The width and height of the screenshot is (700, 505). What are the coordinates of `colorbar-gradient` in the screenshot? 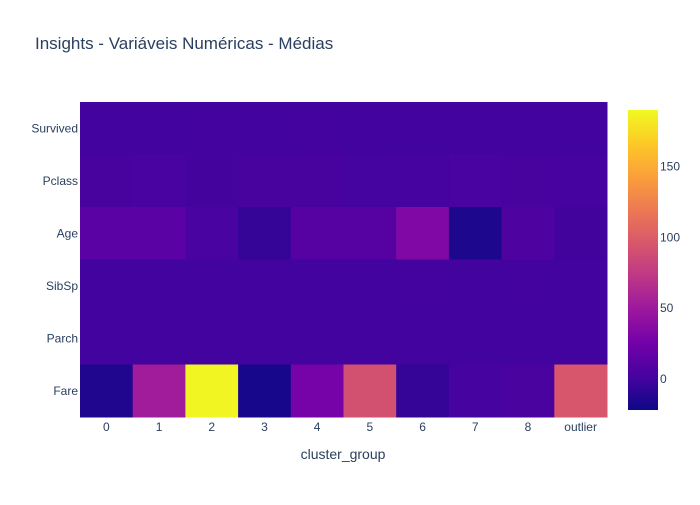 It's located at (643, 260).